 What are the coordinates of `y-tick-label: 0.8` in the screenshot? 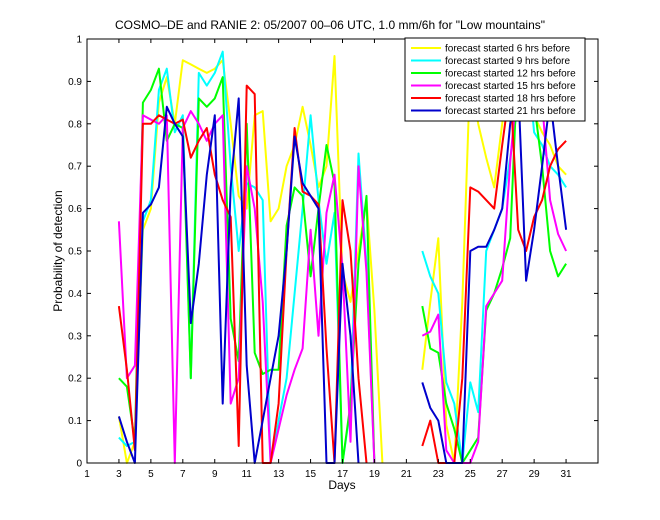 It's located at (75, 124).